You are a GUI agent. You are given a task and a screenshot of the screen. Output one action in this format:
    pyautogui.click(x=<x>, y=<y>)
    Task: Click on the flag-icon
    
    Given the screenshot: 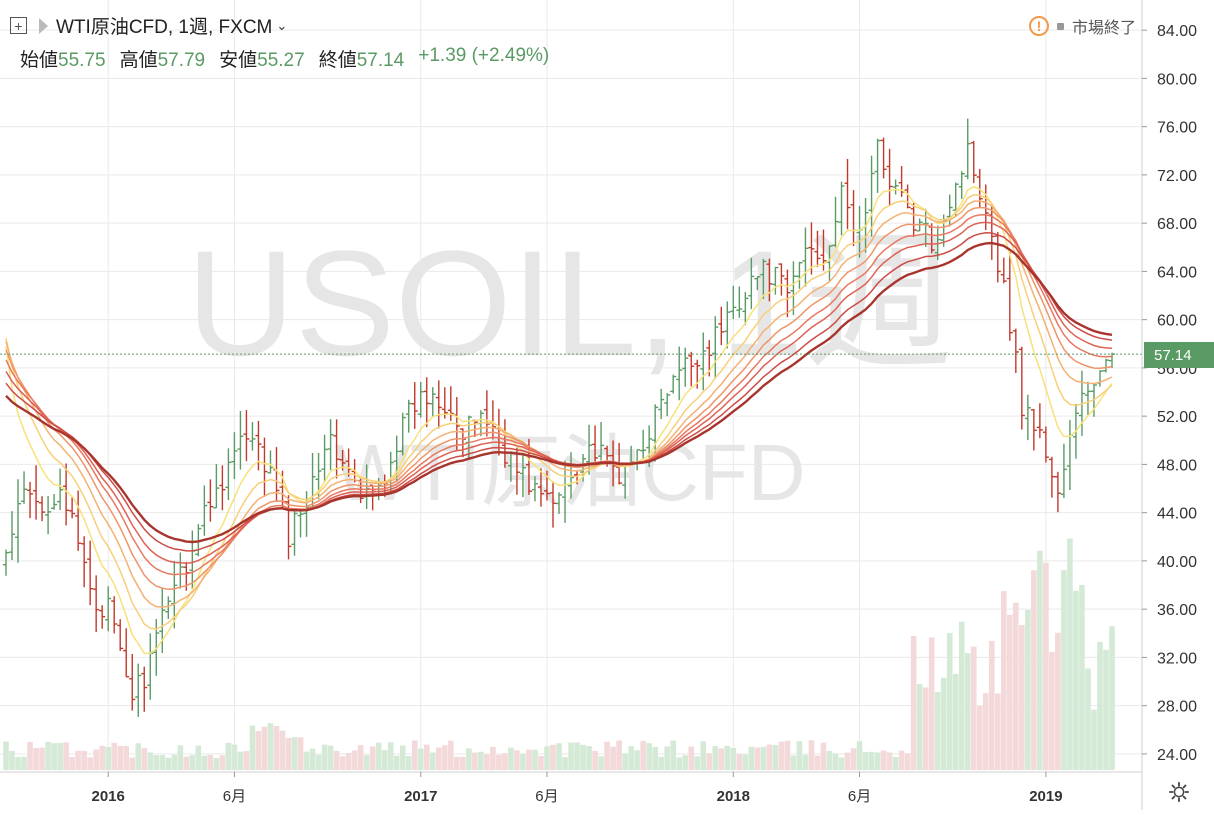 What is the action you would take?
    pyautogui.click(x=43, y=25)
    